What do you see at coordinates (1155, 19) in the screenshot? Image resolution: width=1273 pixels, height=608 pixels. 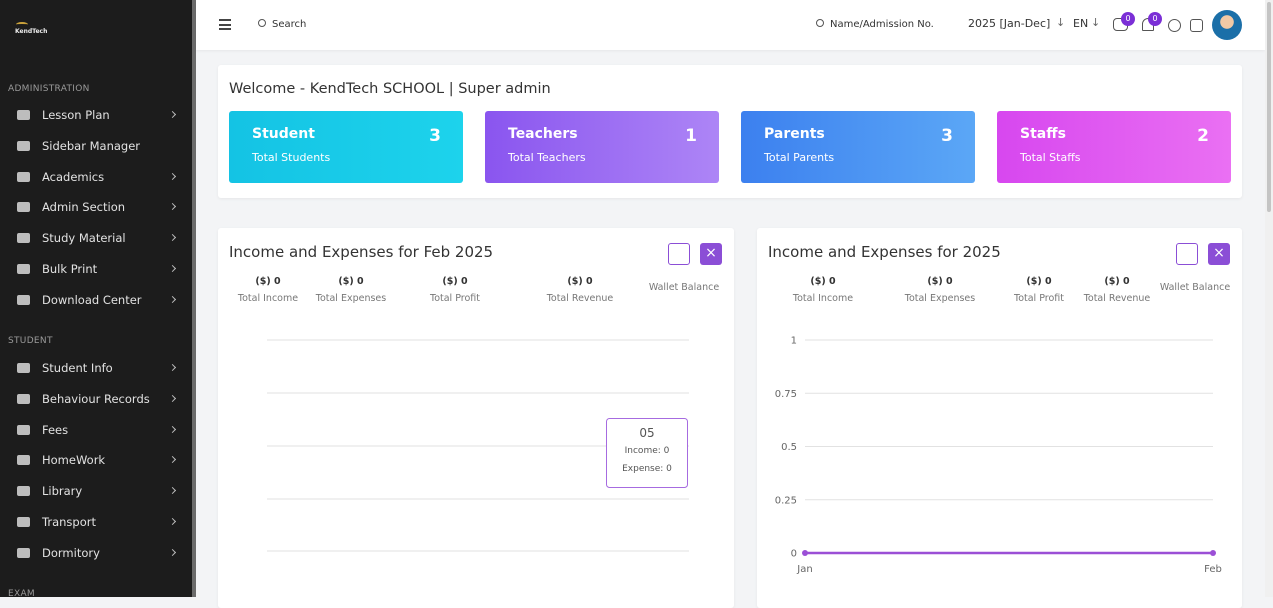 I see `notification-badge: 0` at bounding box center [1155, 19].